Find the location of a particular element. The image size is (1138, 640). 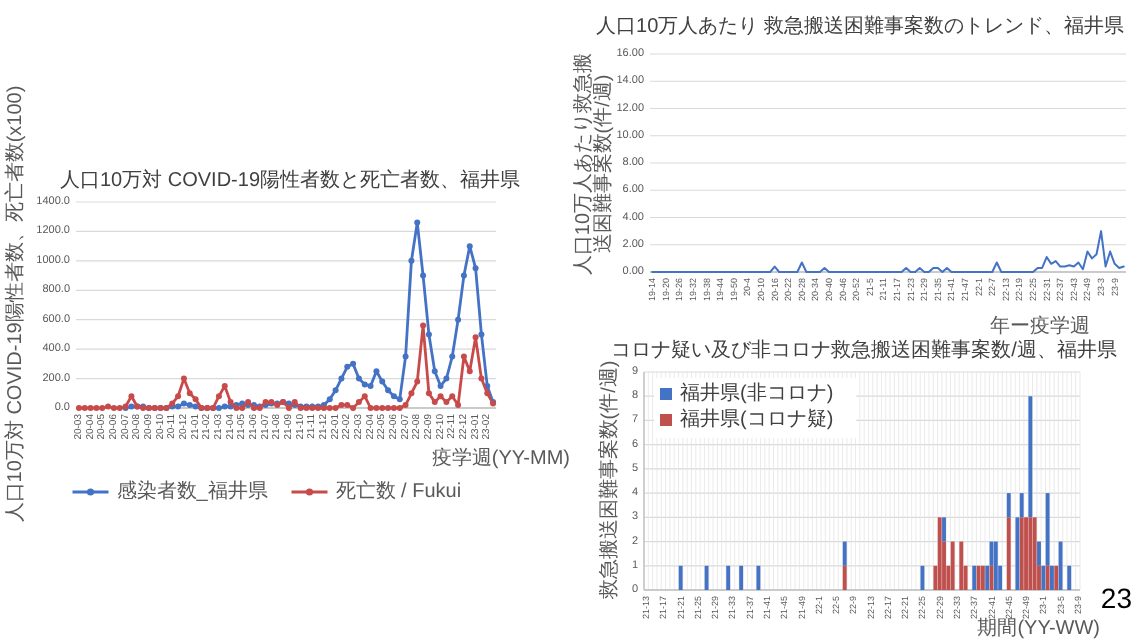

y-axis-title: 人口10万人あたり救急搬送困難事案数(件/週) is located at coordinates (593, 164).